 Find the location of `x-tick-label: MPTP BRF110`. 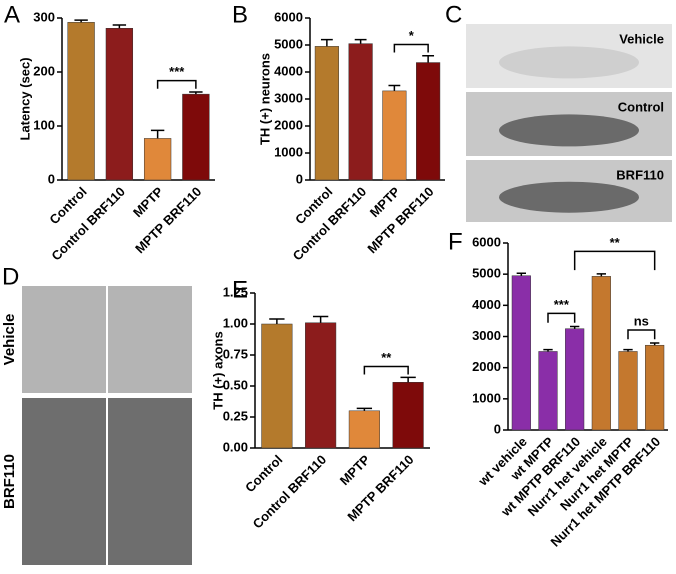

x-tick-label: MPTP BRF110 is located at coordinates (168, 220).